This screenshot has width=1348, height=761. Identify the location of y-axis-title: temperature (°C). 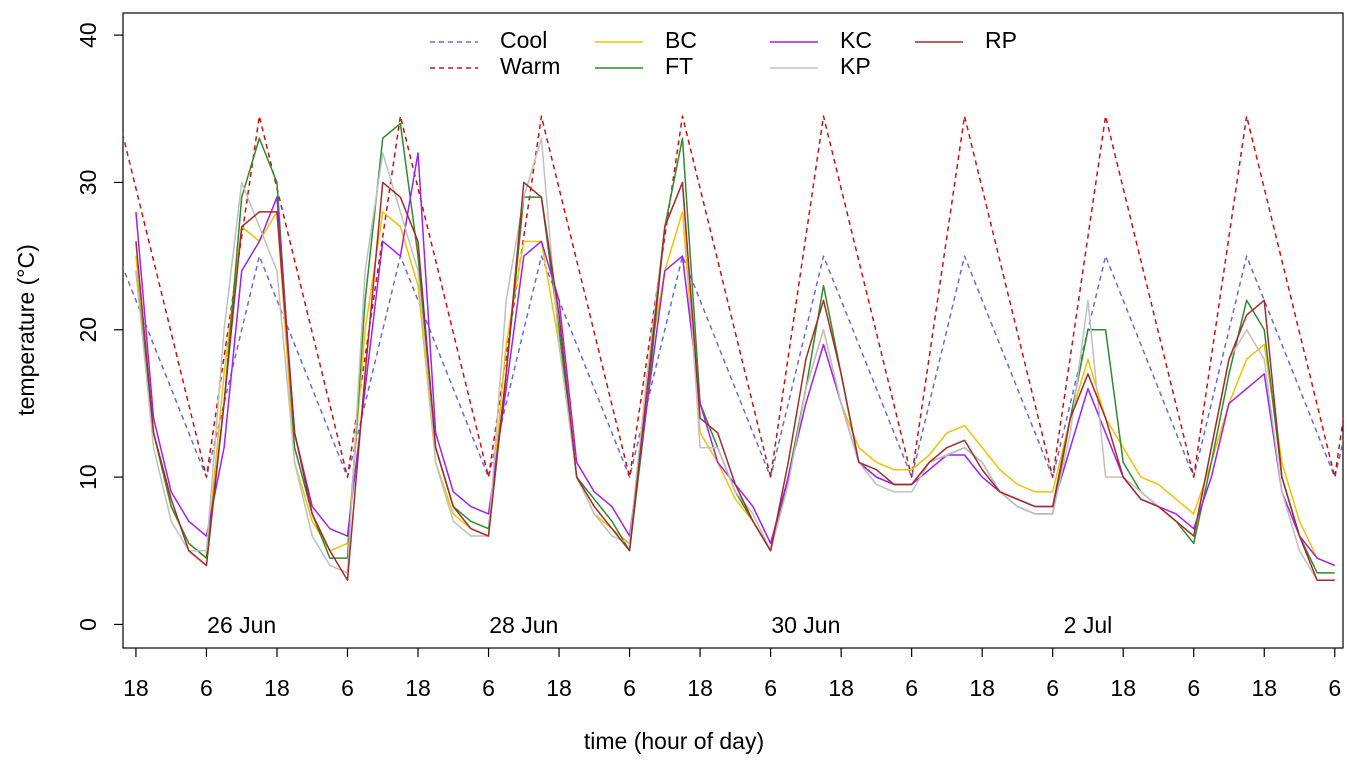
(26, 330).